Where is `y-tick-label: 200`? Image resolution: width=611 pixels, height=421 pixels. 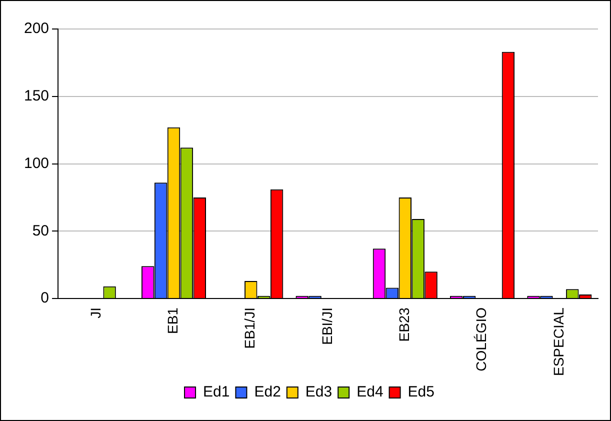
y-tick-label: 200 is located at coordinates (37, 29).